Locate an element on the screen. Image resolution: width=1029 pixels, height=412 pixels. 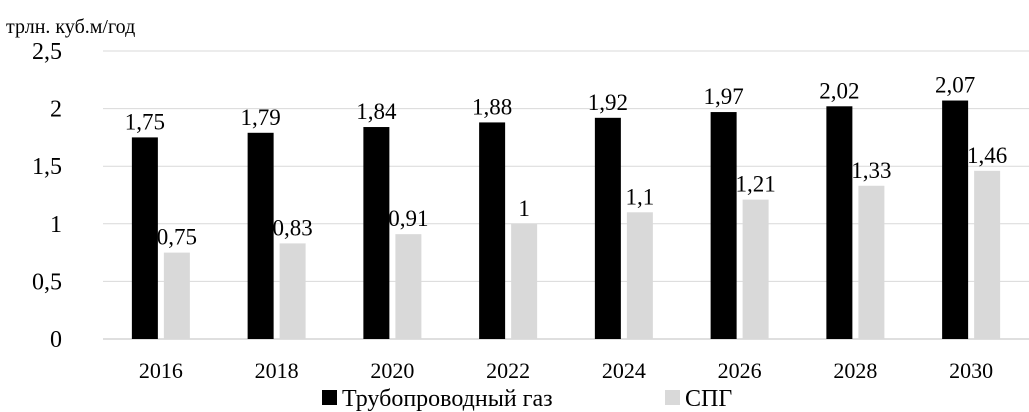
data-label: 1,46 is located at coordinates (987, 155).